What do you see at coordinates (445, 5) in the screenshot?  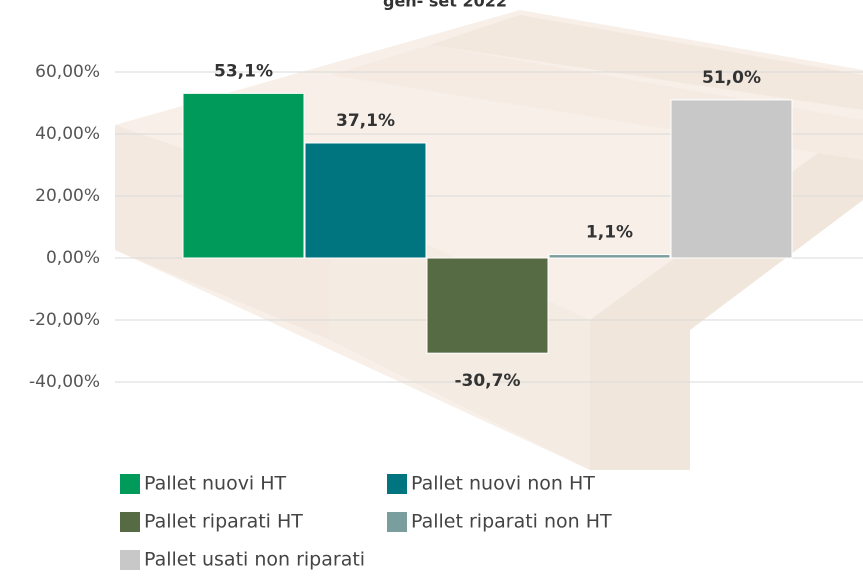 I see `chart-title: gen- set 2022` at bounding box center [445, 5].